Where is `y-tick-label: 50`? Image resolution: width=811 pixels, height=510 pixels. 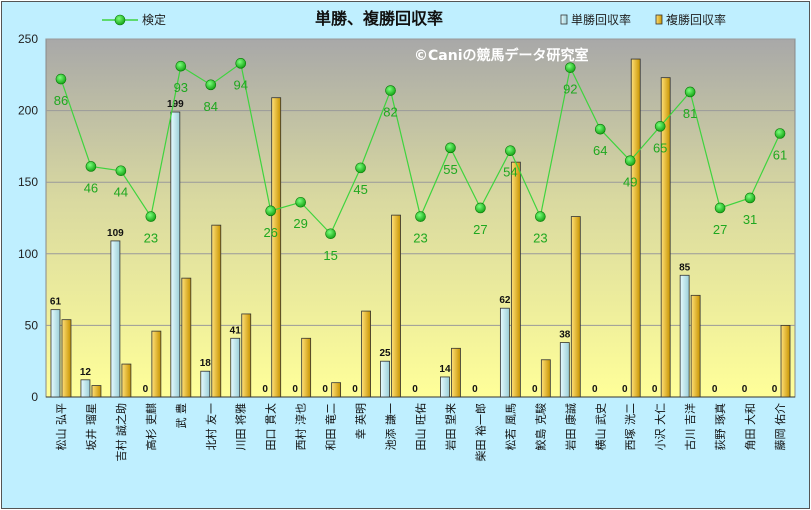
y-tick-label: 50 is located at coordinates (32, 325).